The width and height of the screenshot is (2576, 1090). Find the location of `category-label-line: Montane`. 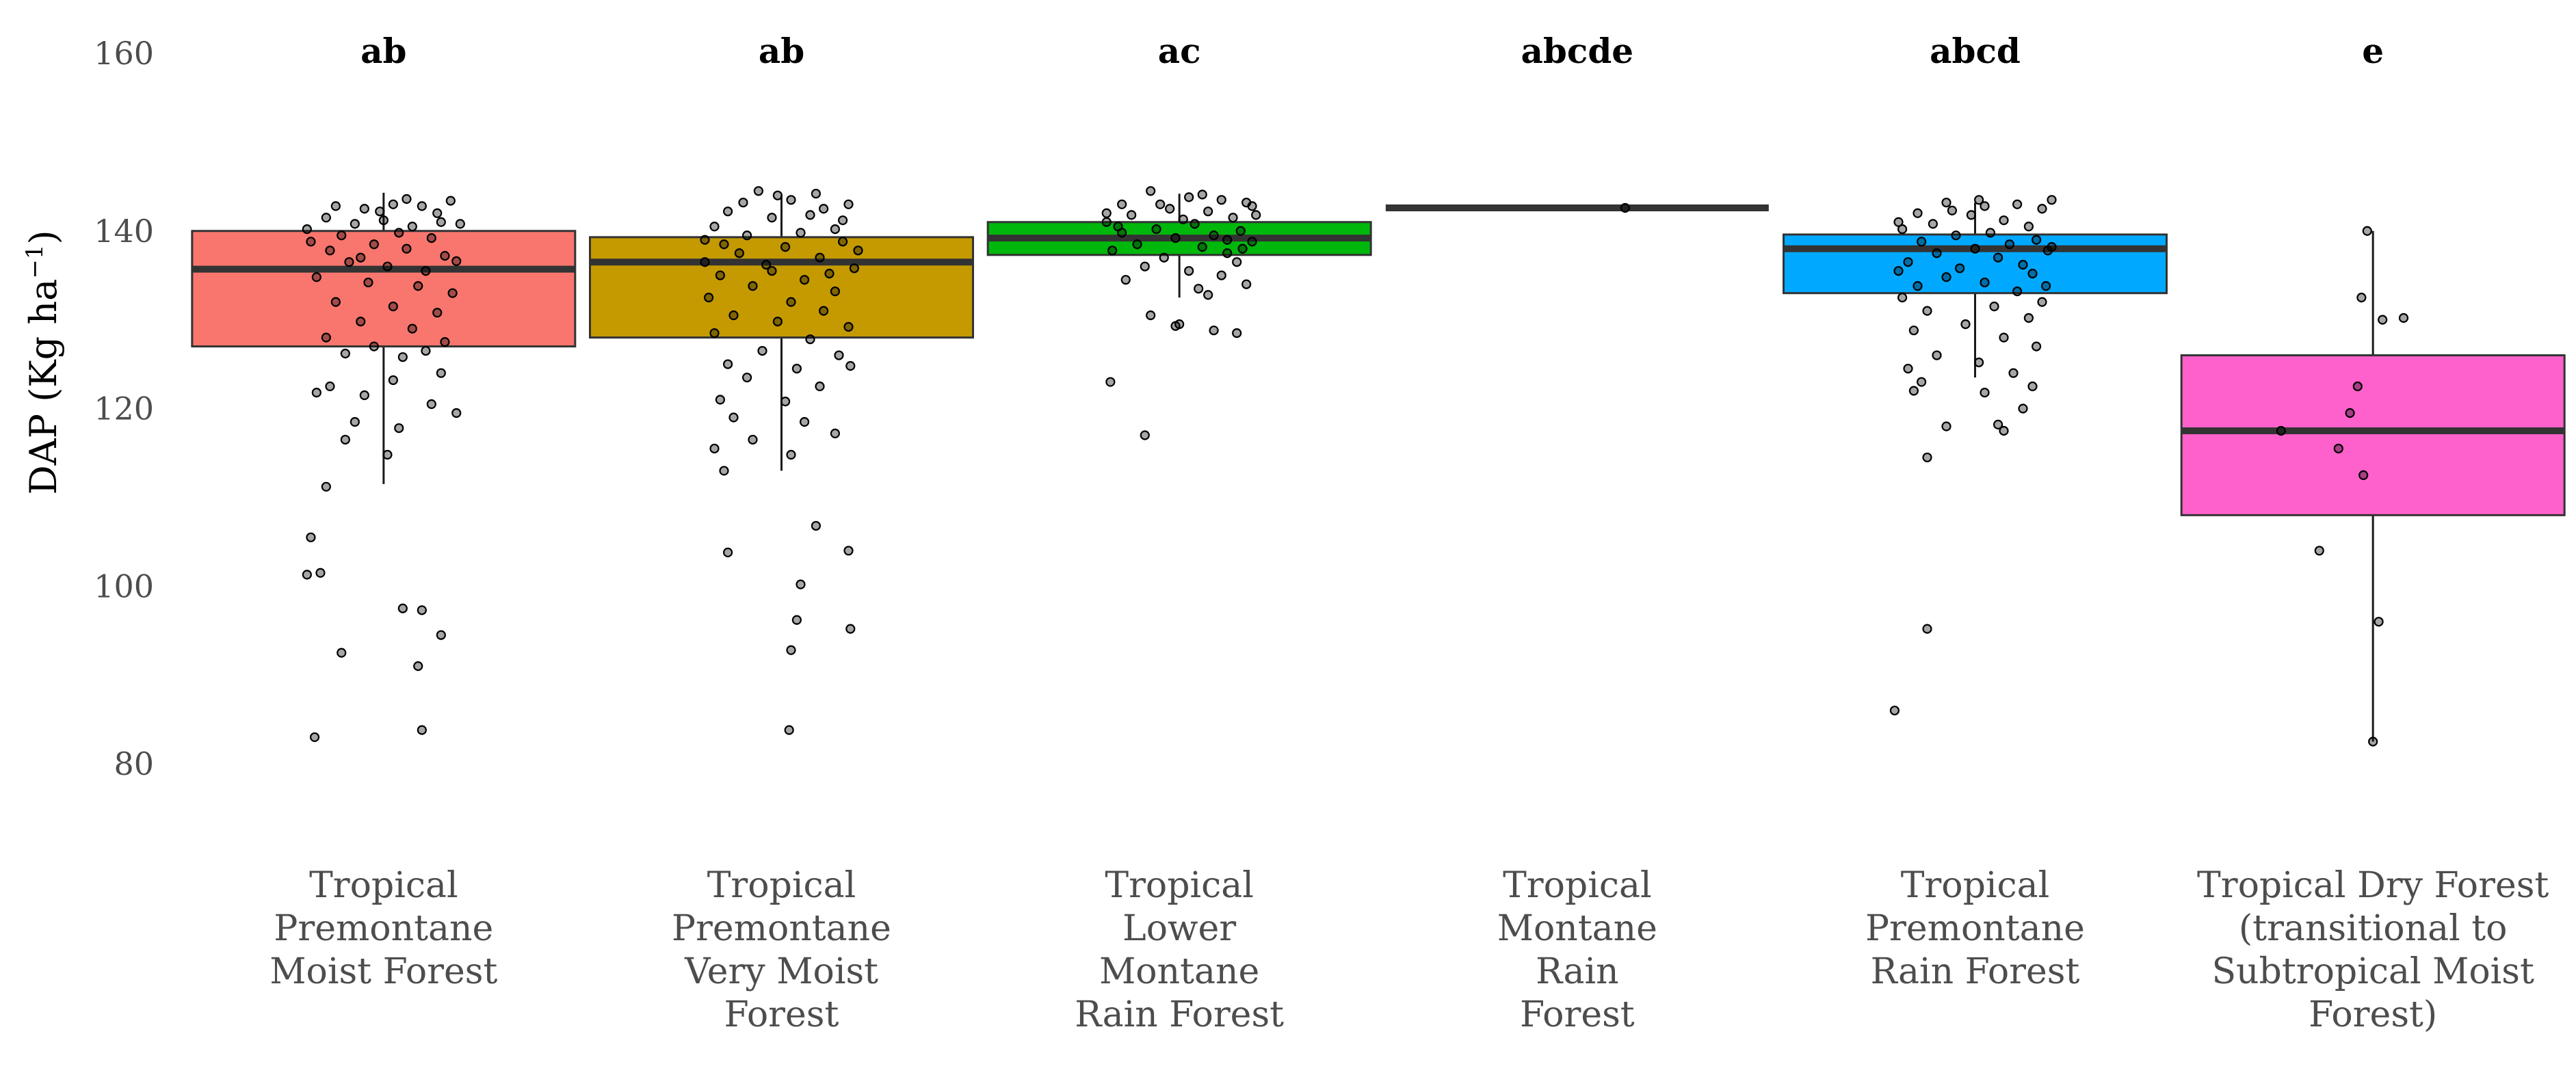

category-label-line: Montane is located at coordinates (1577, 928).